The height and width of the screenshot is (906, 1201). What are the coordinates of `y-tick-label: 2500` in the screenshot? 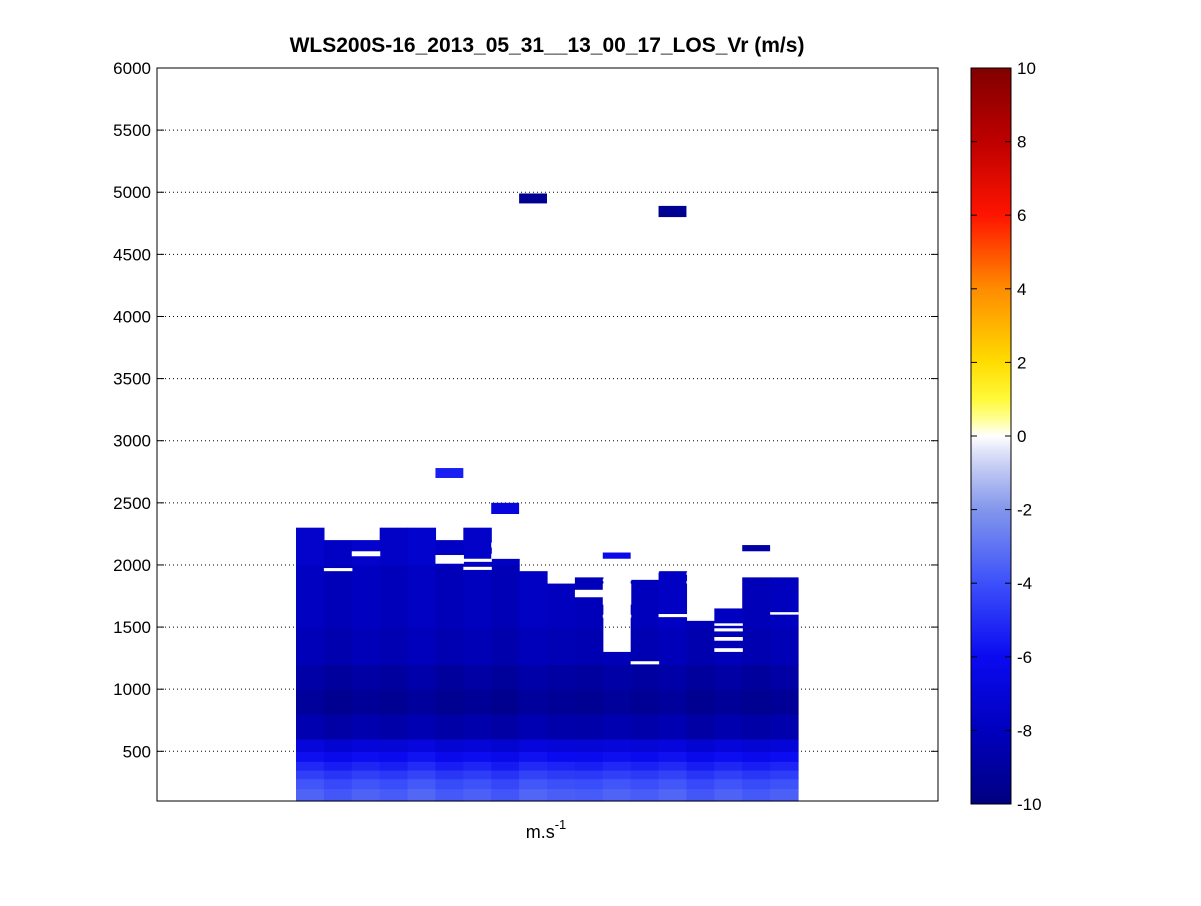 It's located at (132, 503).